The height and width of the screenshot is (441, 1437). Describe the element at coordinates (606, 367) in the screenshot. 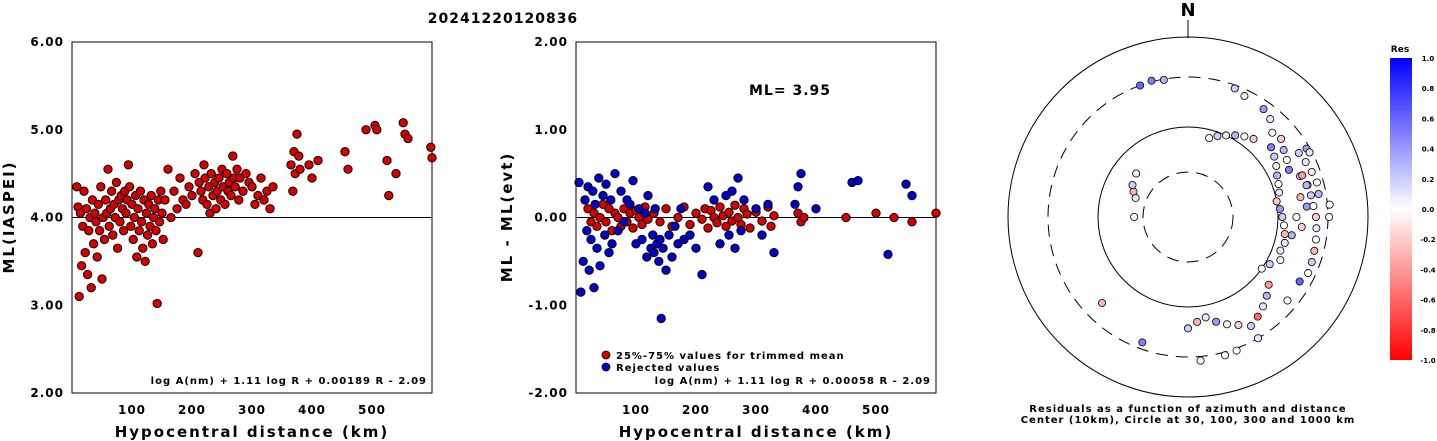

I see `legend-marker-rejected` at that location.